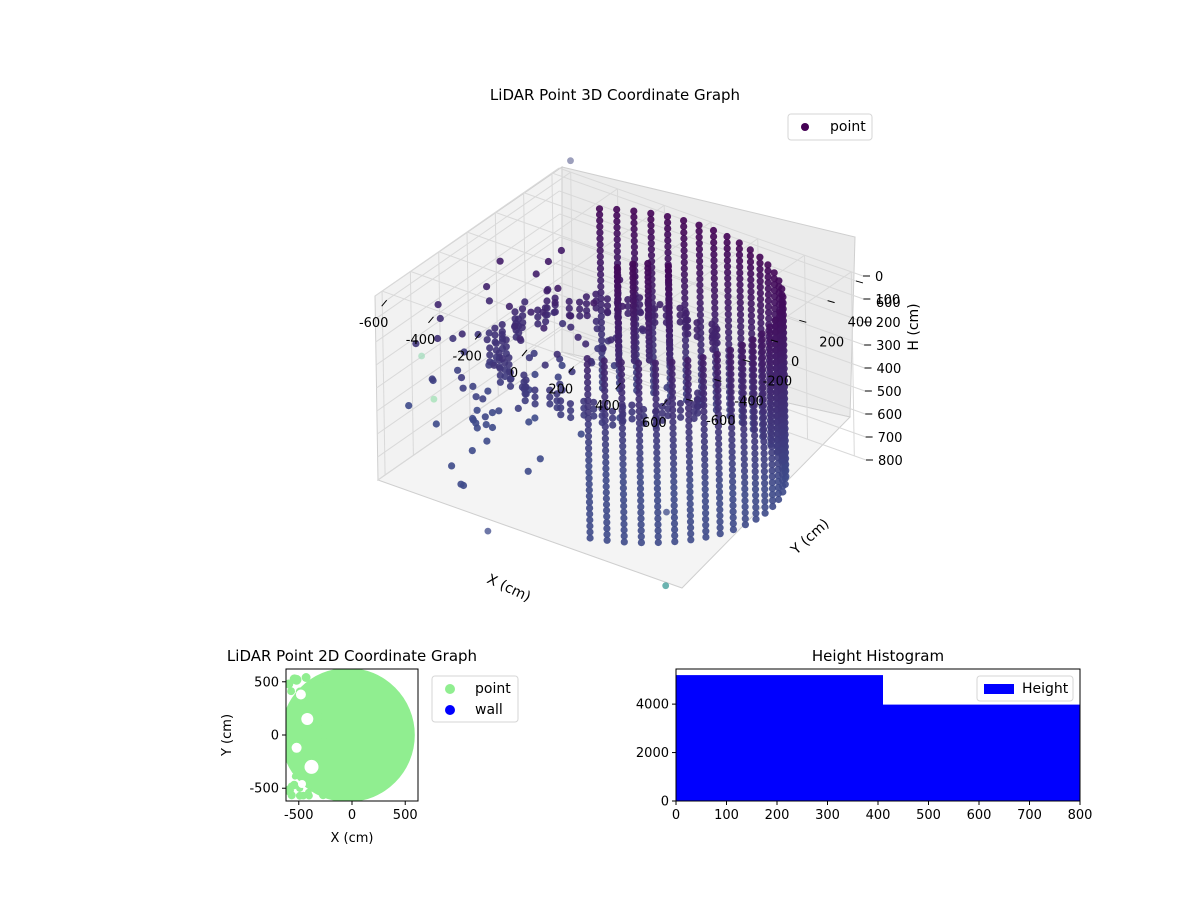 The height and width of the screenshot is (900, 1200). I want to click on grid-z-left, so click(470, 416).